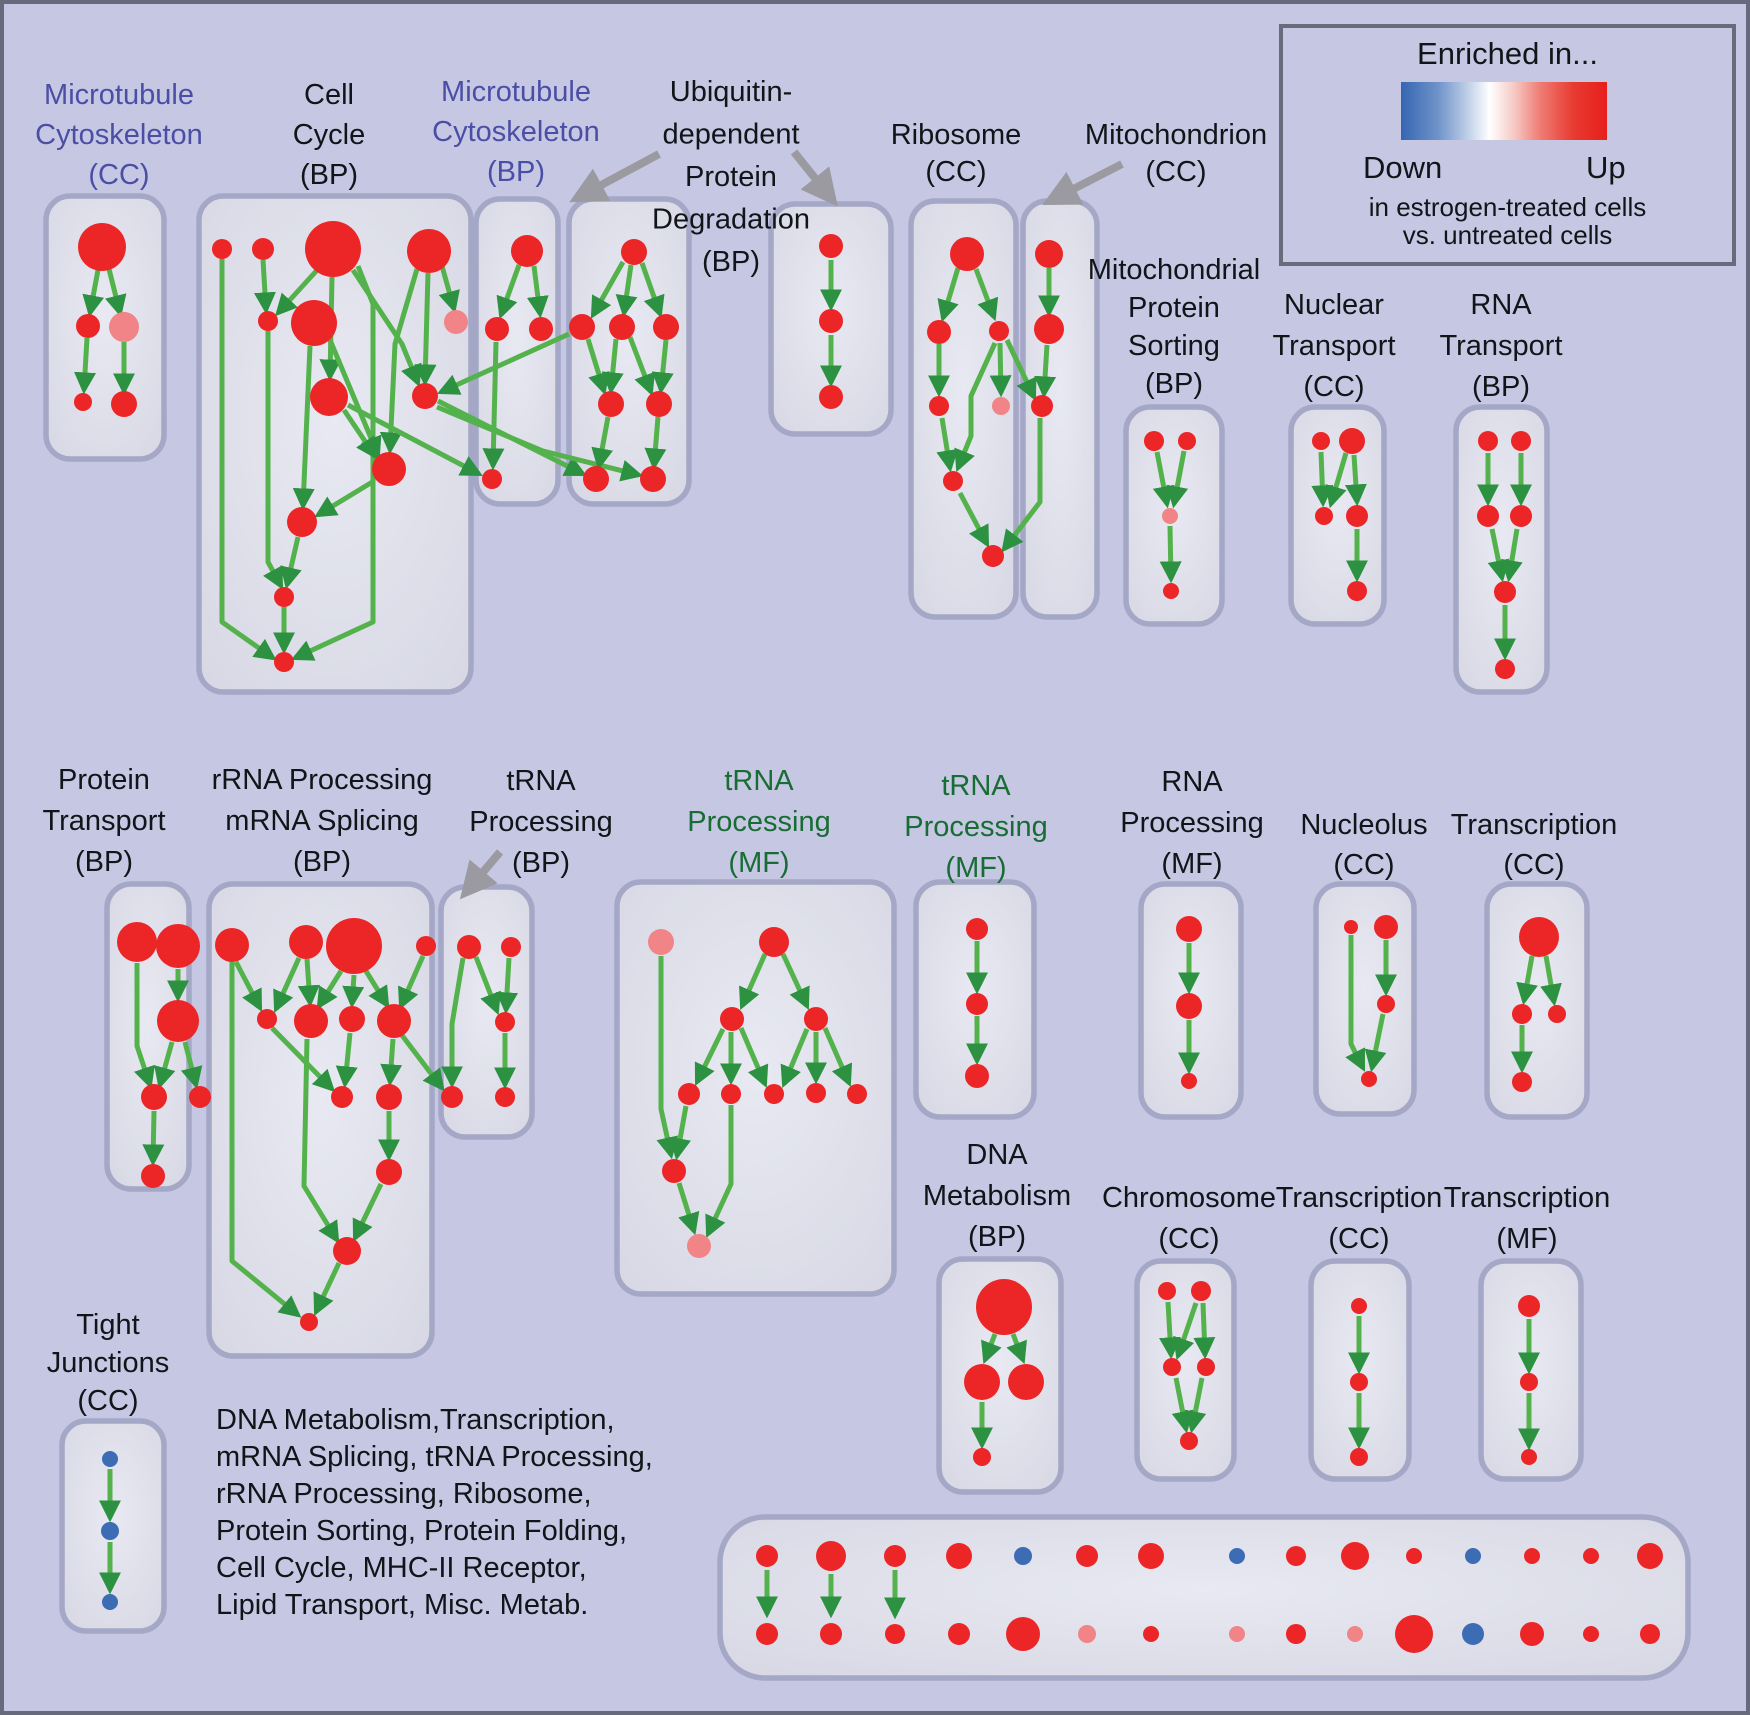  Describe the element at coordinates (321, 821) in the screenshot. I see `cluster-label-rrna-processing-mrna-splicing-bp: mRNA Splicing` at that location.